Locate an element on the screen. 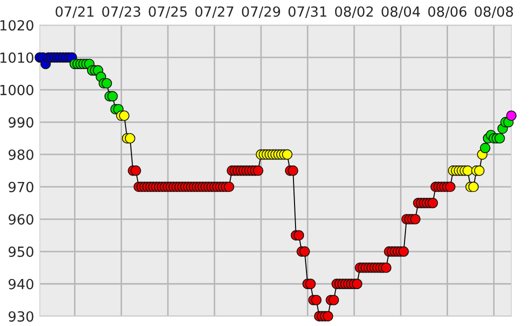  y-tick-label: 950 is located at coordinates (21, 251).